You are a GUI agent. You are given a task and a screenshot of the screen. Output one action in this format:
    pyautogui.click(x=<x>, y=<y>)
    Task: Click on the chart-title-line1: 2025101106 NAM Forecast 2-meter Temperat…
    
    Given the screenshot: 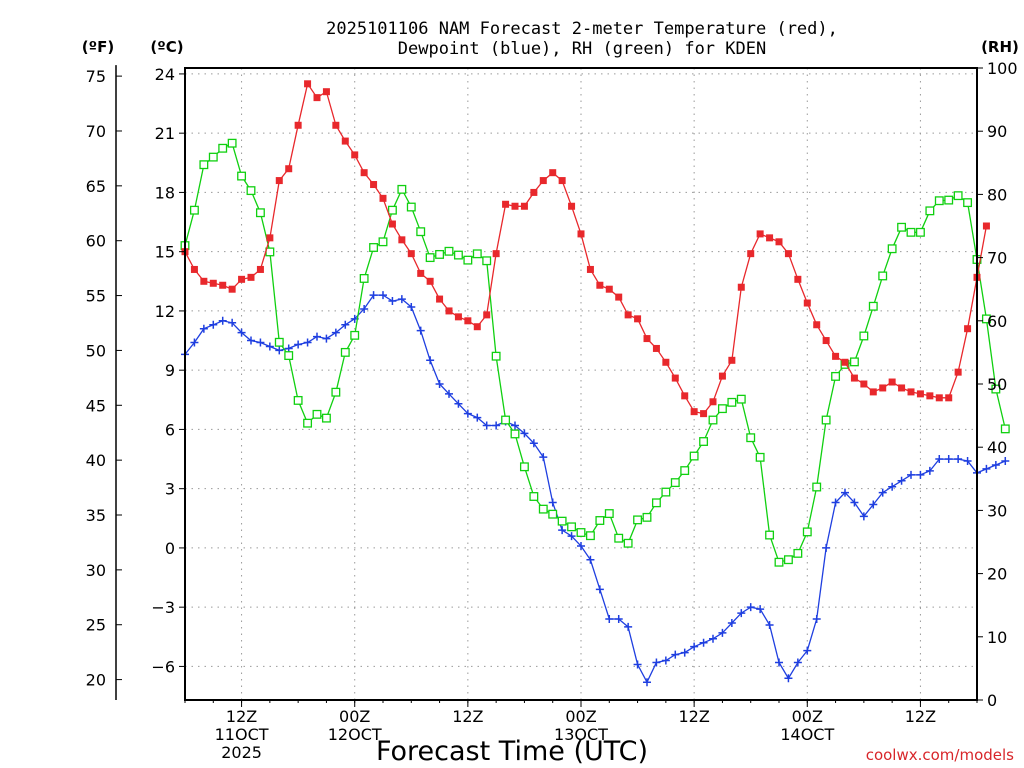 What is the action you would take?
    pyautogui.click(x=582, y=29)
    